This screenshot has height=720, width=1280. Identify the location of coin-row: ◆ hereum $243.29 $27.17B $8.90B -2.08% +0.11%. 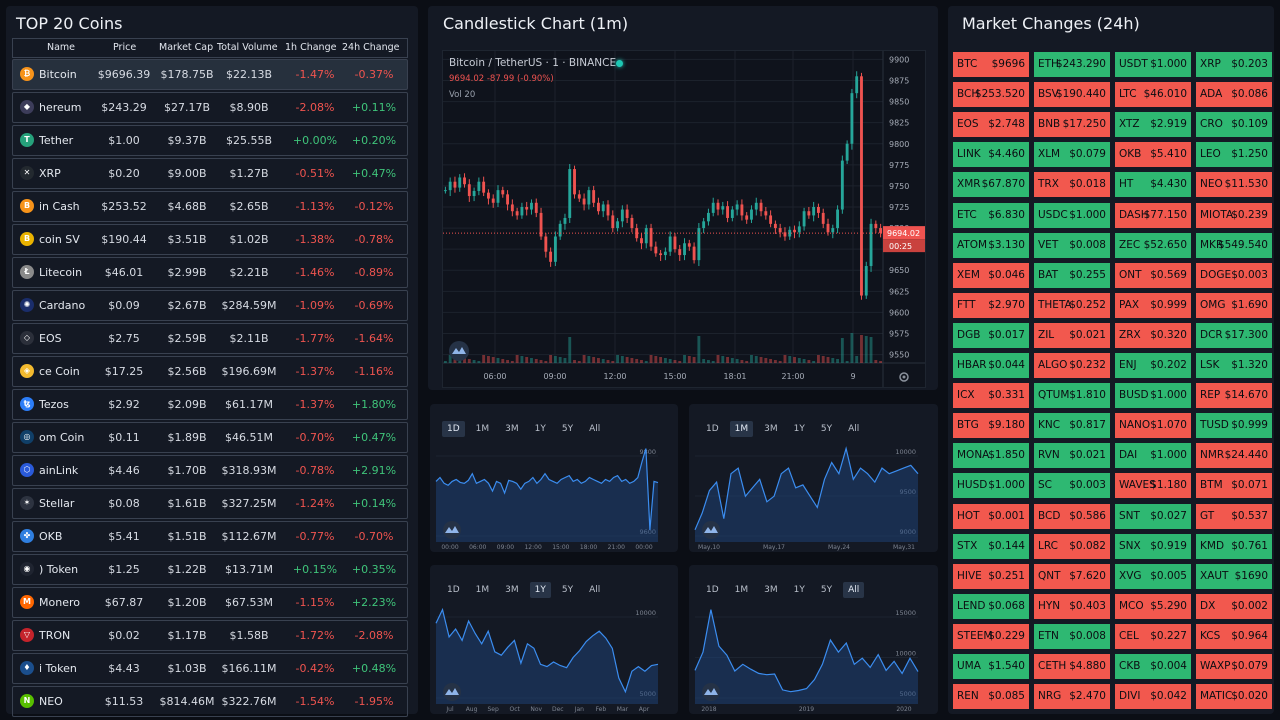
(210, 107).